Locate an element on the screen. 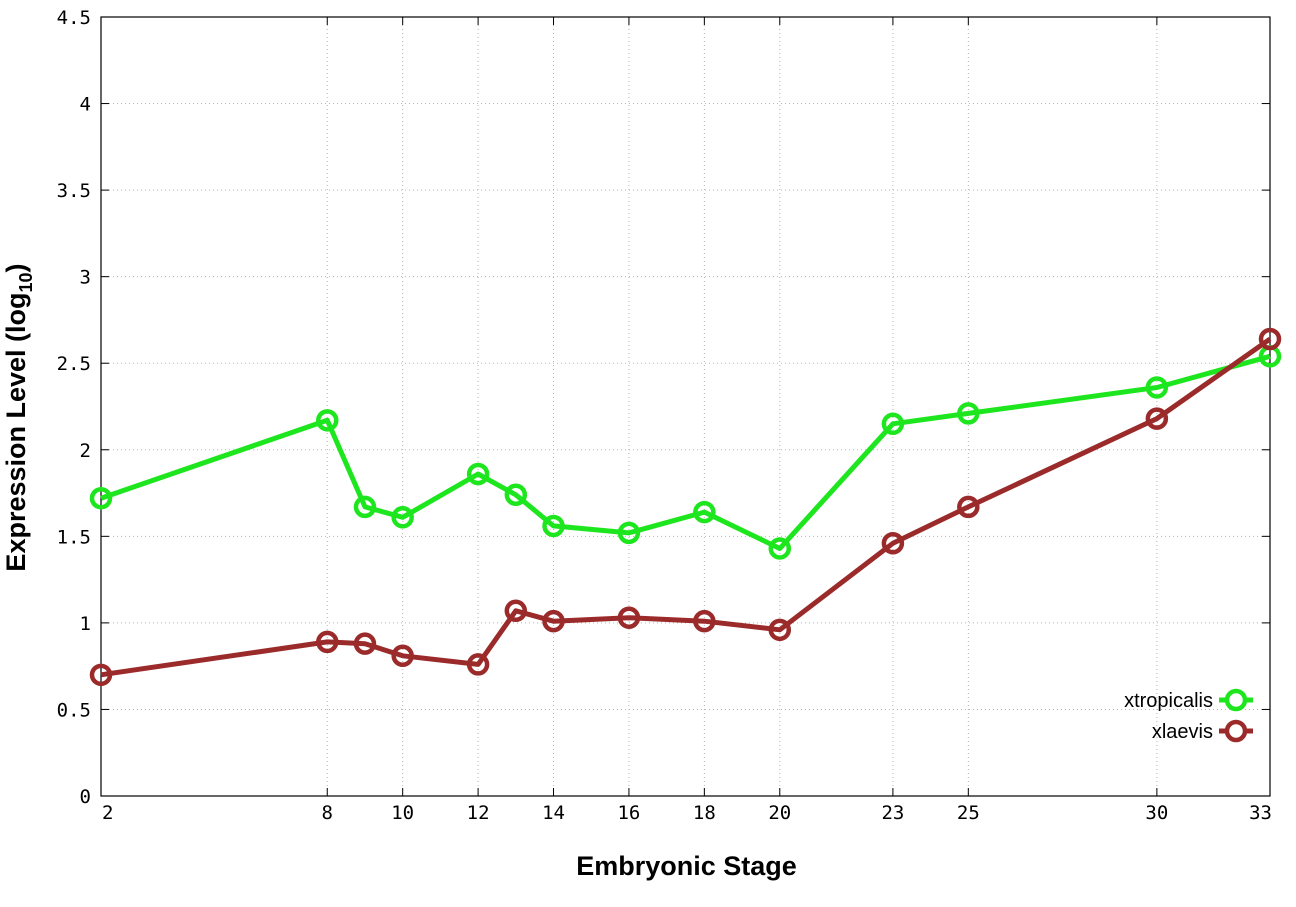 The image size is (1296, 907). x-tick-label: 2 is located at coordinates (107, 813).